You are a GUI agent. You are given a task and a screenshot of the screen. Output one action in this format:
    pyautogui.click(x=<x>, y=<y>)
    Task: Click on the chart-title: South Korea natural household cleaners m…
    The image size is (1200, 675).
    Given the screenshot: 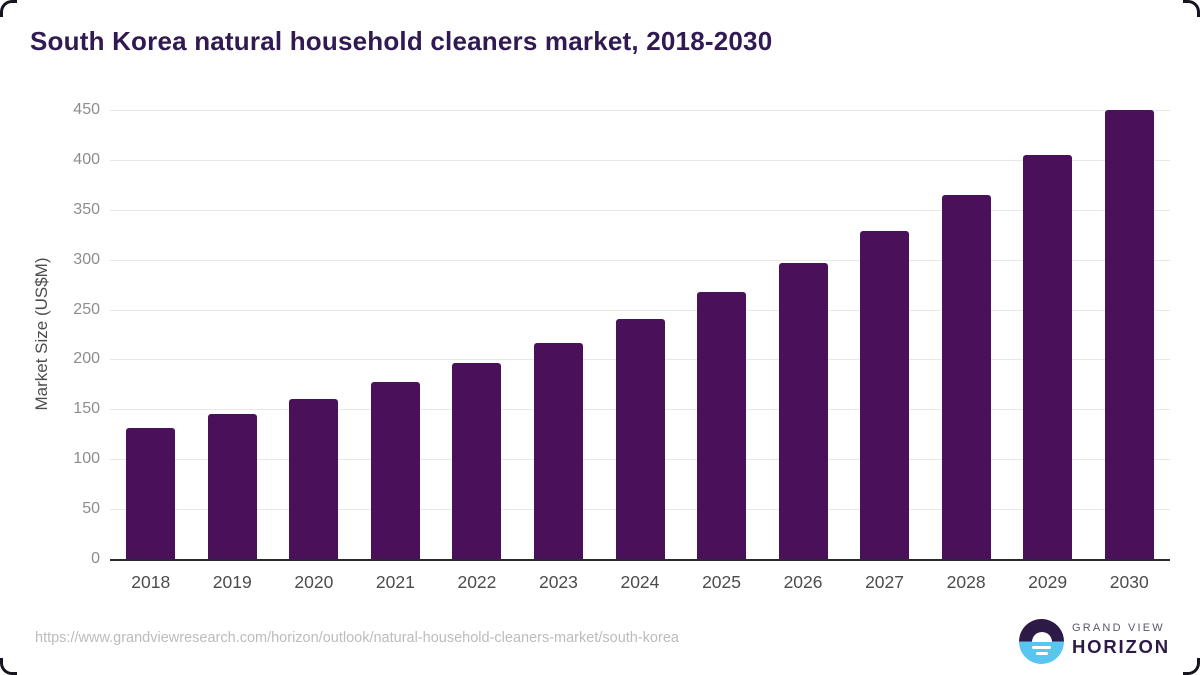 What is the action you would take?
    pyautogui.click(x=401, y=41)
    